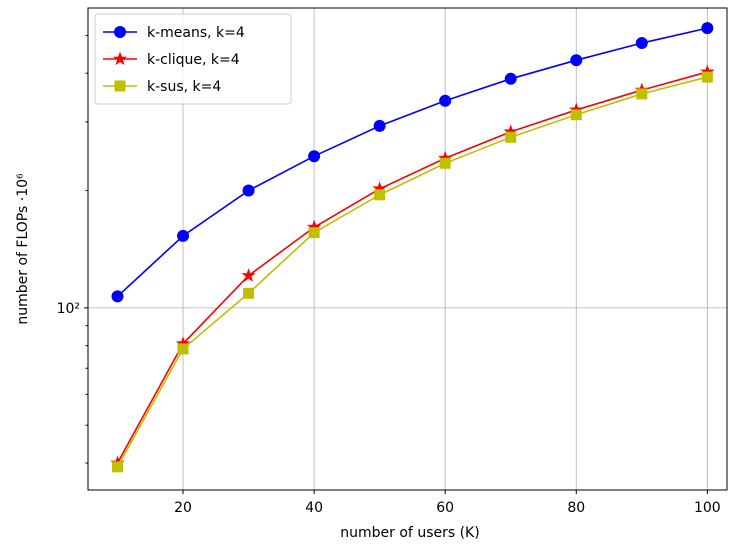  Describe the element at coordinates (576, 508) in the screenshot. I see `x-tick-label: 80` at that location.